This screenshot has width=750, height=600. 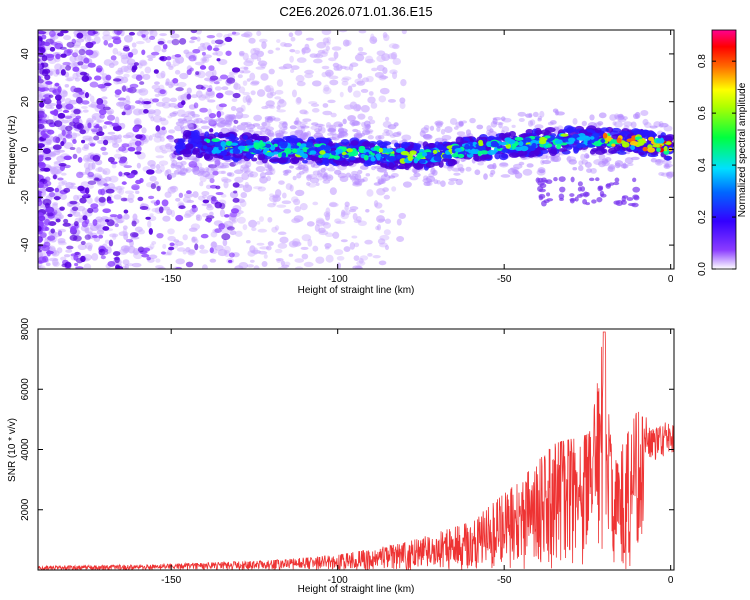 What do you see at coordinates (702, 217) in the screenshot?
I see `colorbar-tick-label: 0.2` at bounding box center [702, 217].